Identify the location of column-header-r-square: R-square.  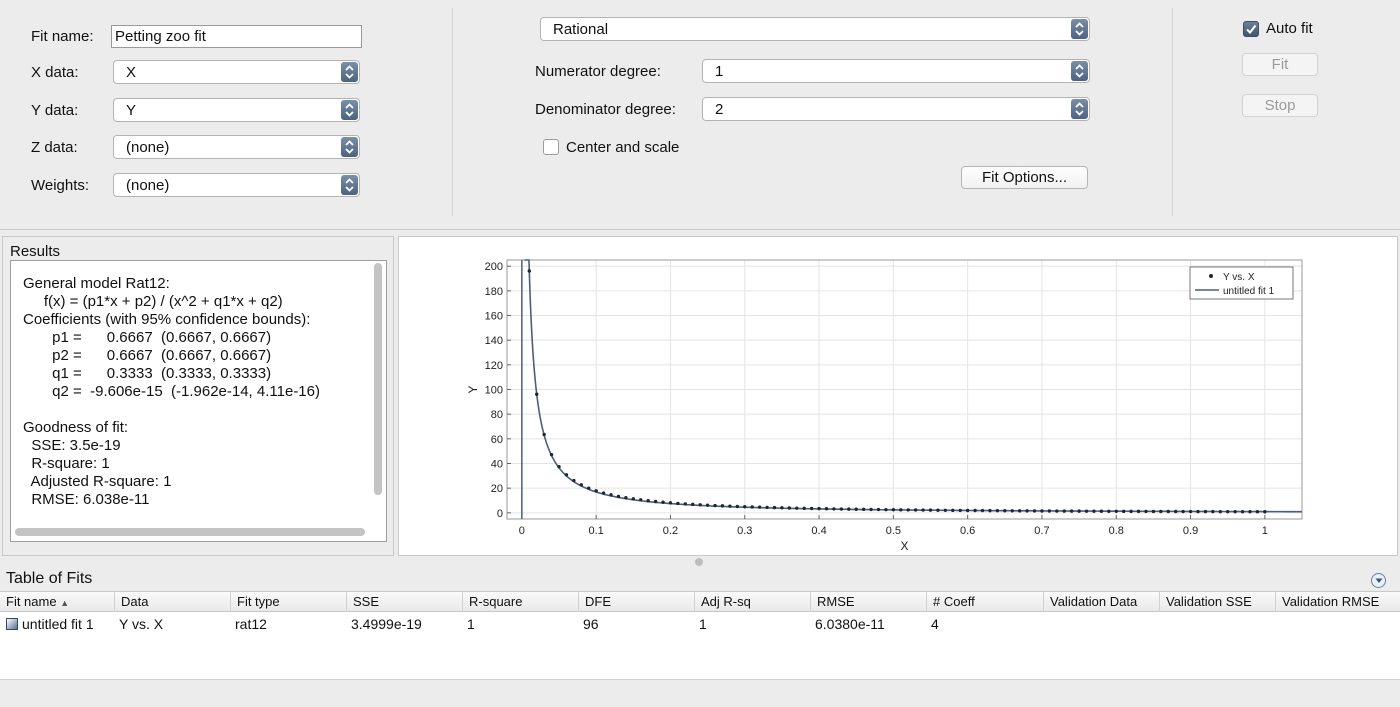
(521, 602).